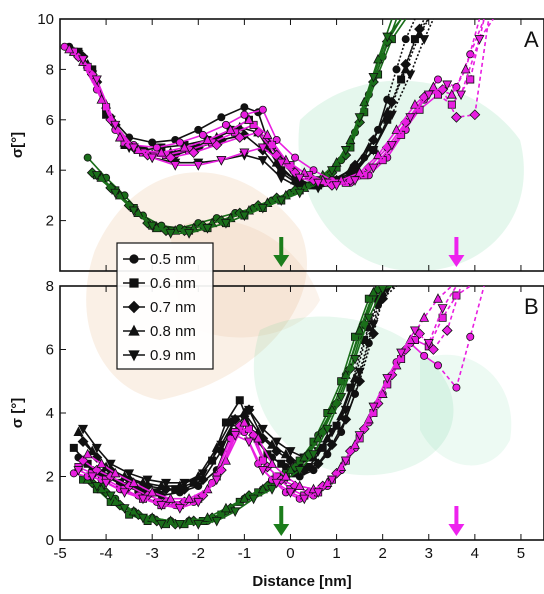 This screenshot has height=594, width=544. I want to click on legend-label: 0.6 nm, so click(173, 283).